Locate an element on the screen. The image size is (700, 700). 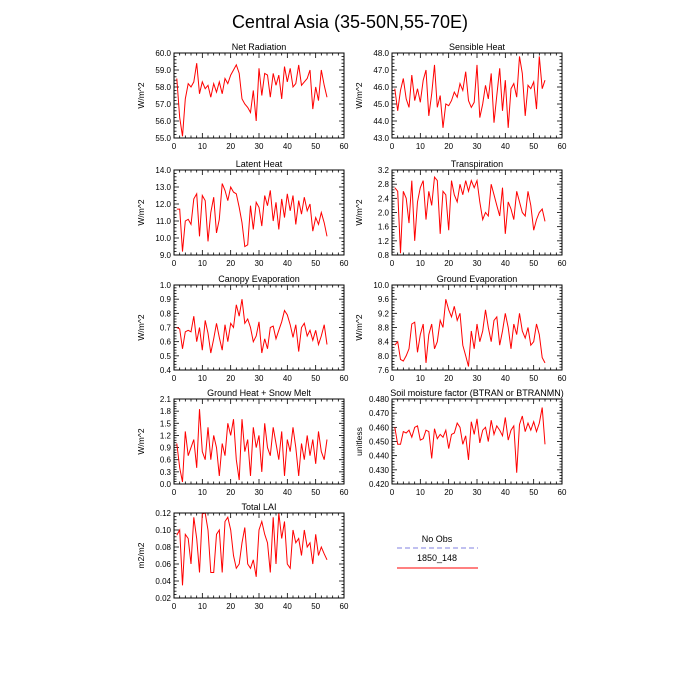
y-tick-label: 2.8 is located at coordinates (384, 184).